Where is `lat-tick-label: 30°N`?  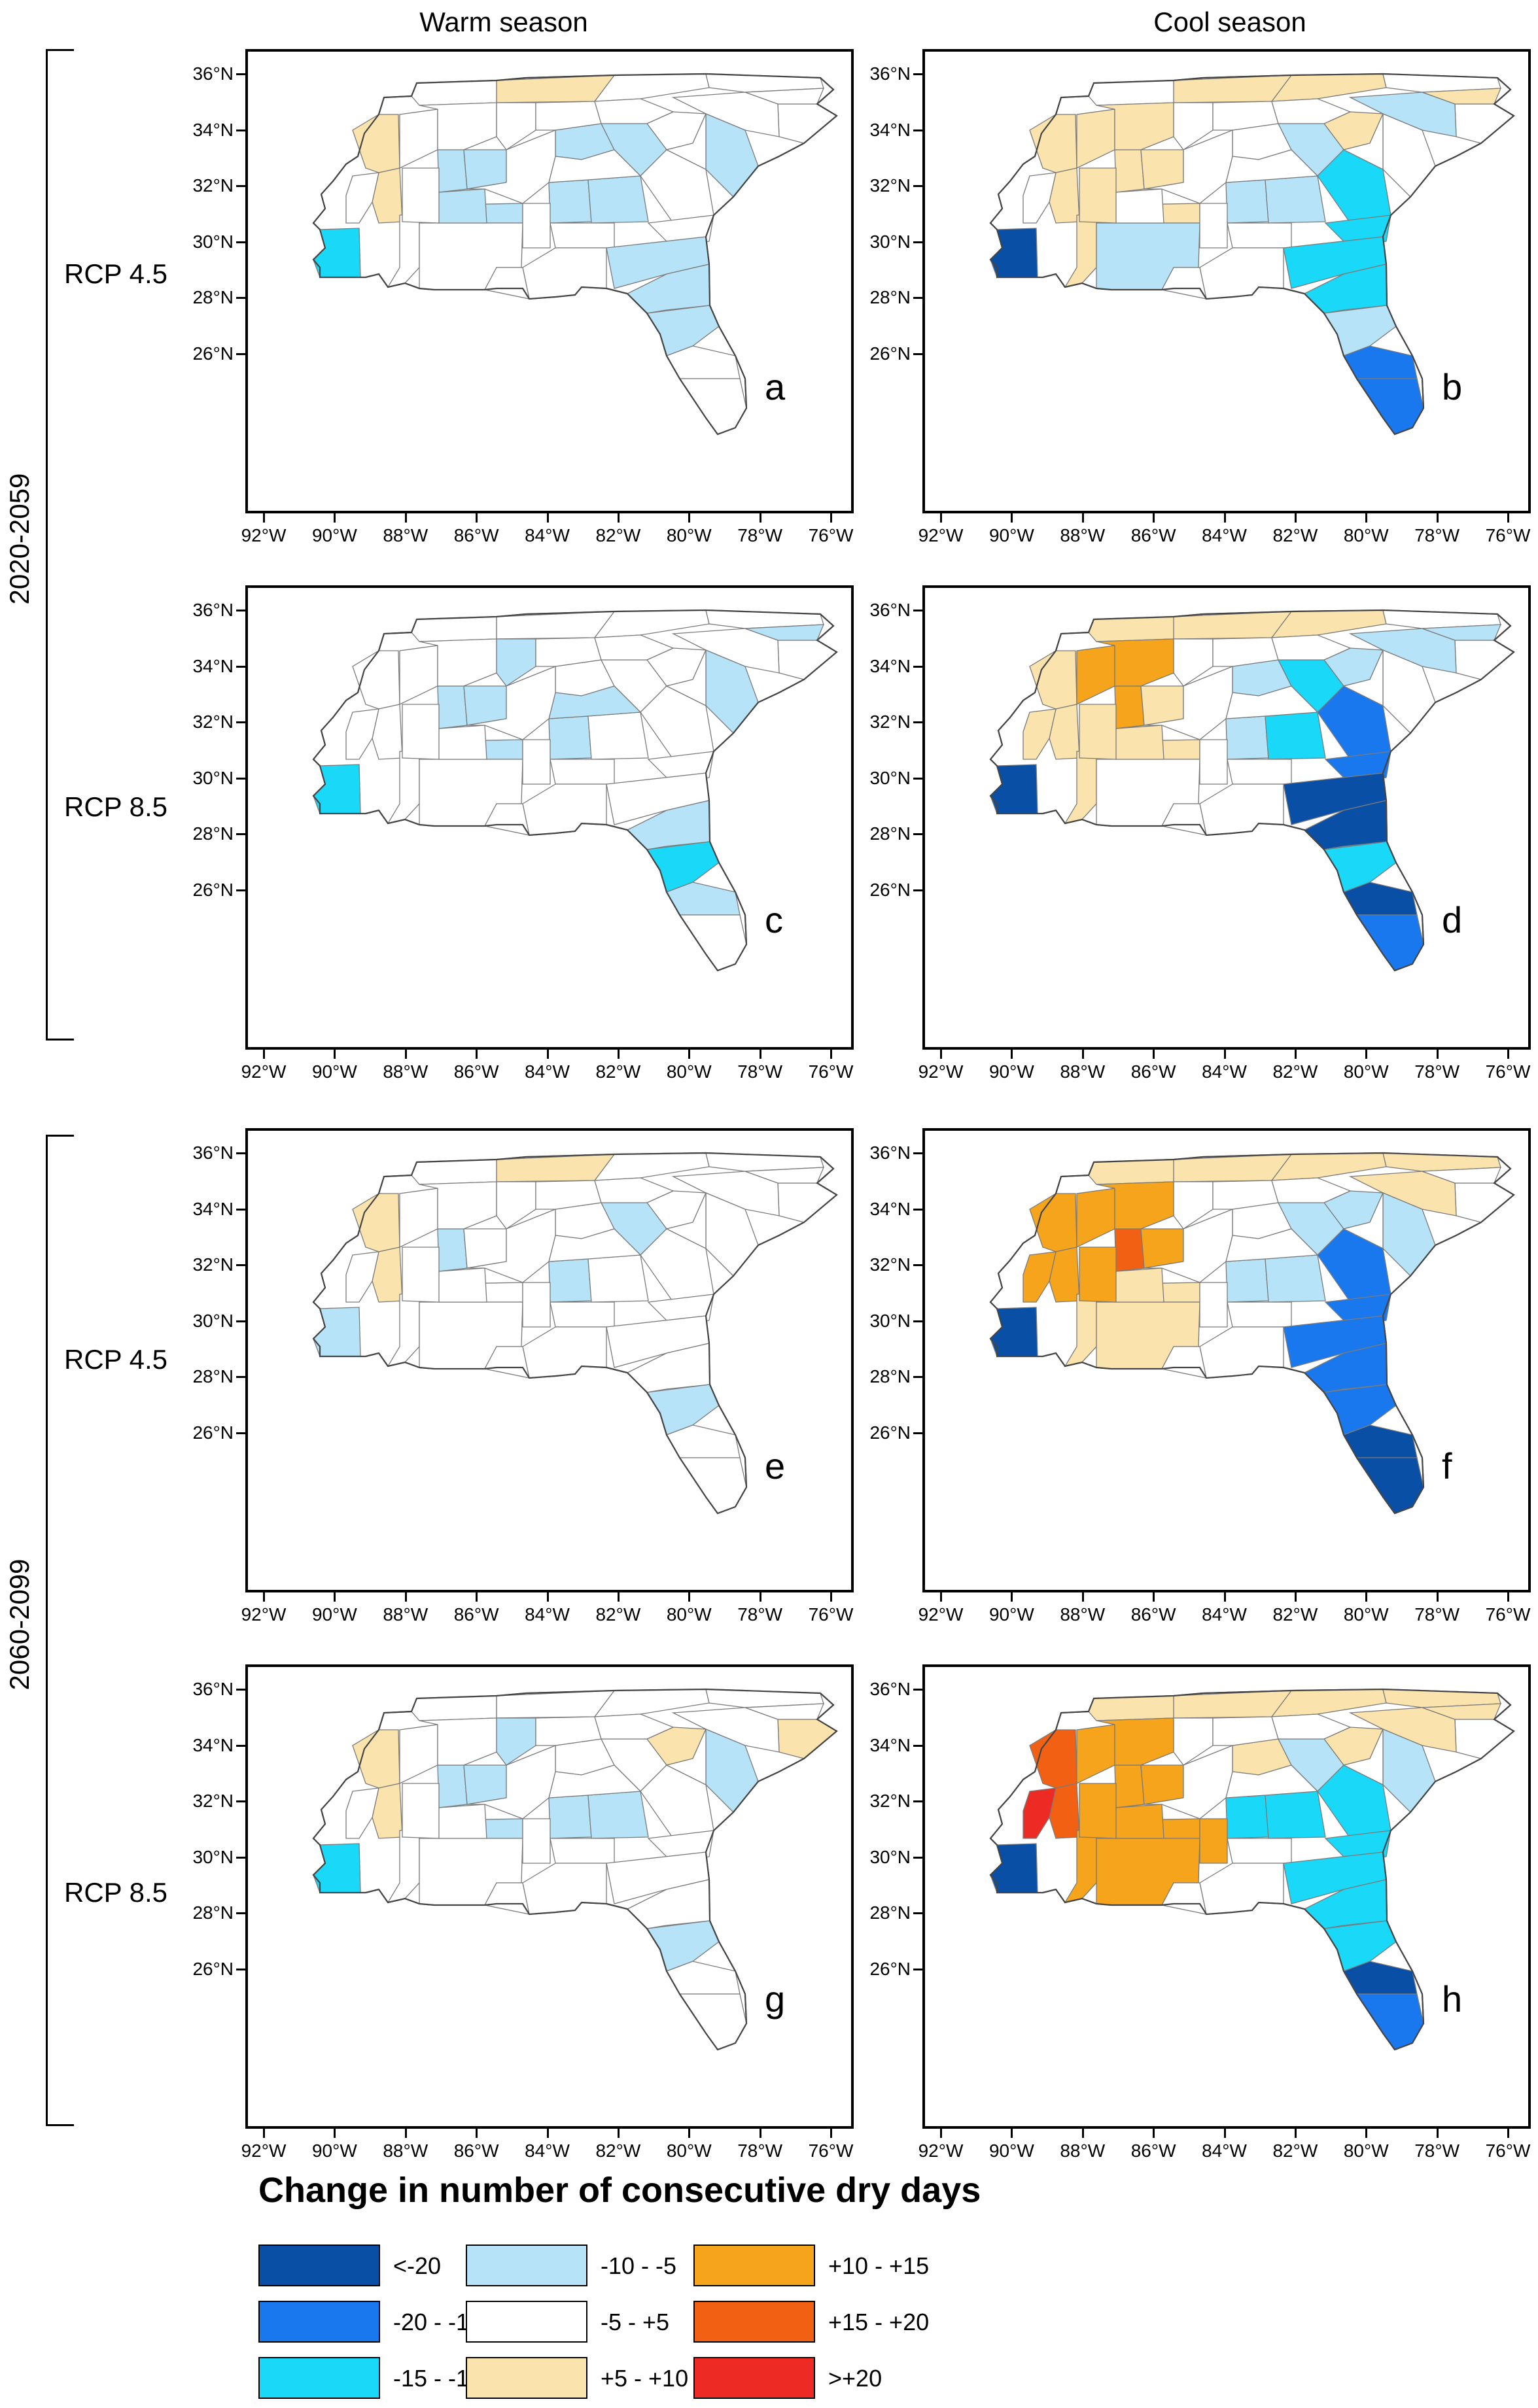 lat-tick-label: 30°N is located at coordinates (213, 1856).